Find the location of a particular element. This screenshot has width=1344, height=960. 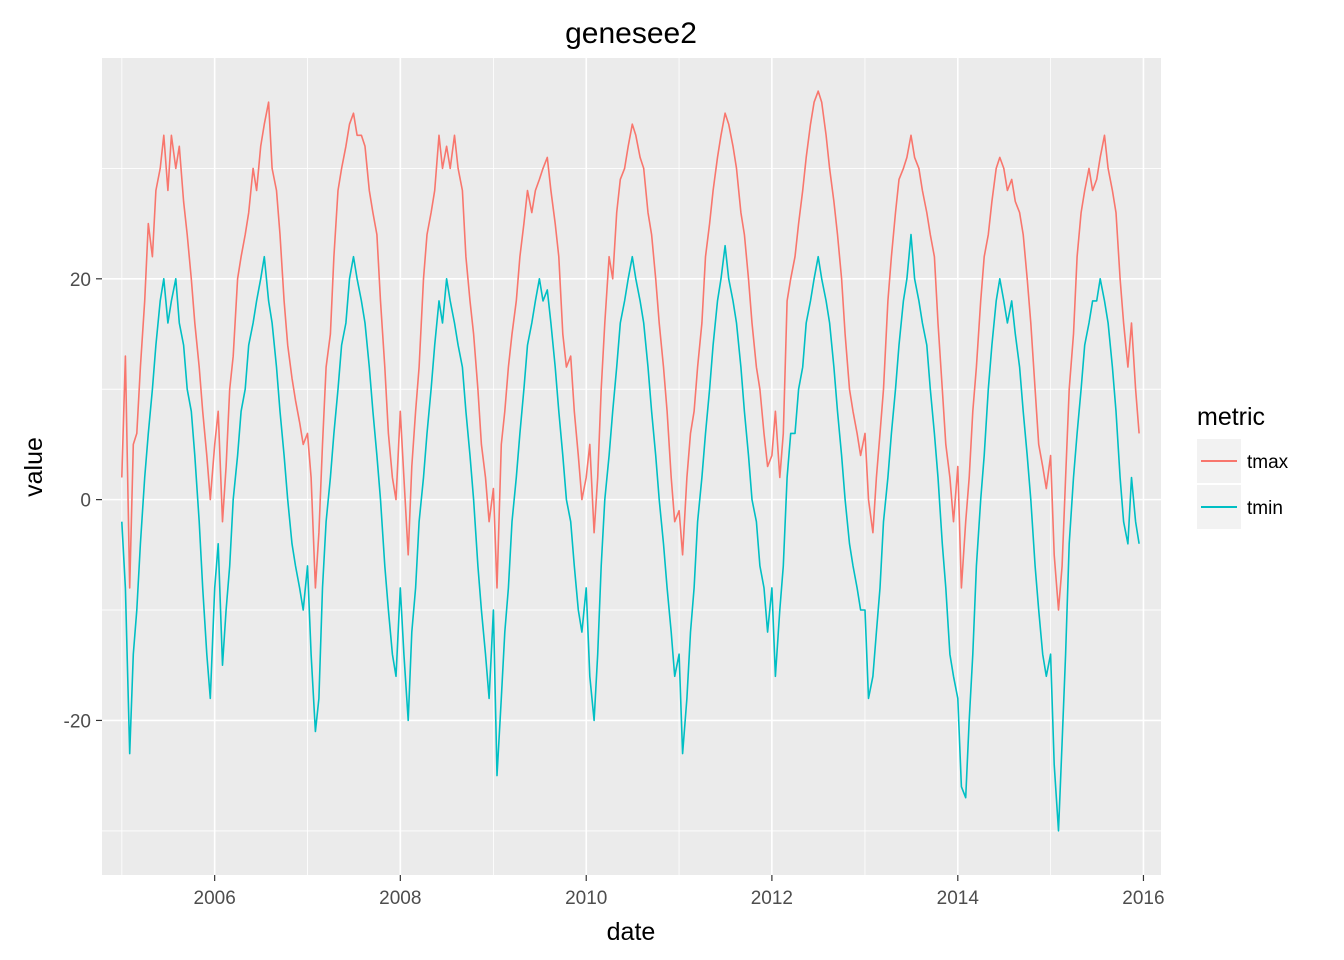

y-tick-label: 0 is located at coordinates (85, 501).